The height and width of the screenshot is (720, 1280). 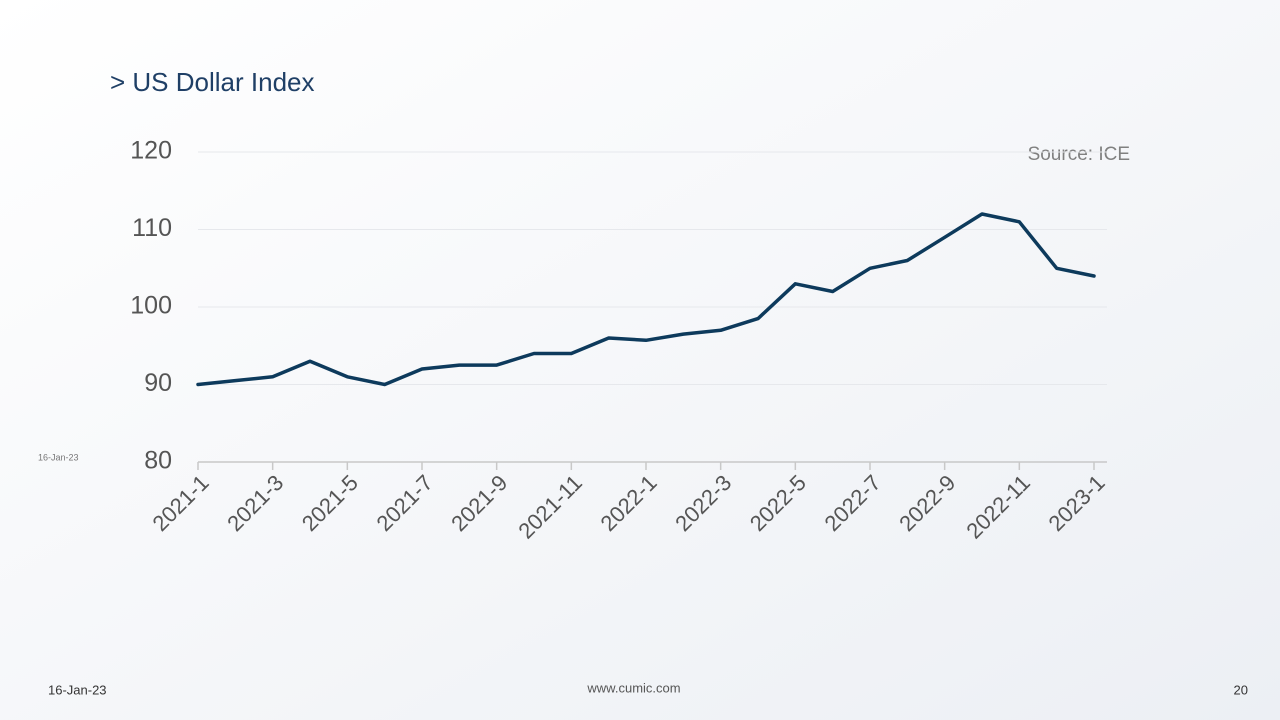 What do you see at coordinates (158, 383) in the screenshot?
I see `y-tick-label: 90` at bounding box center [158, 383].